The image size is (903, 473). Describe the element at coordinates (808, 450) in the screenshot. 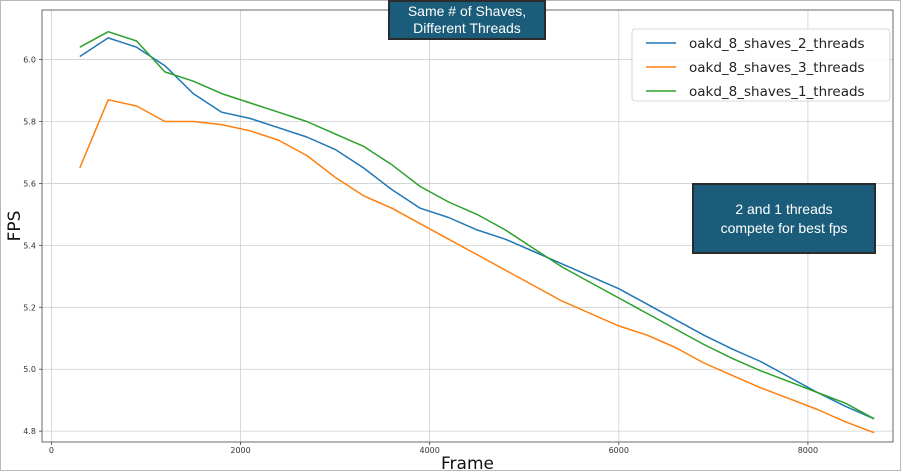

I see `x-tick-label: 8000` at that location.